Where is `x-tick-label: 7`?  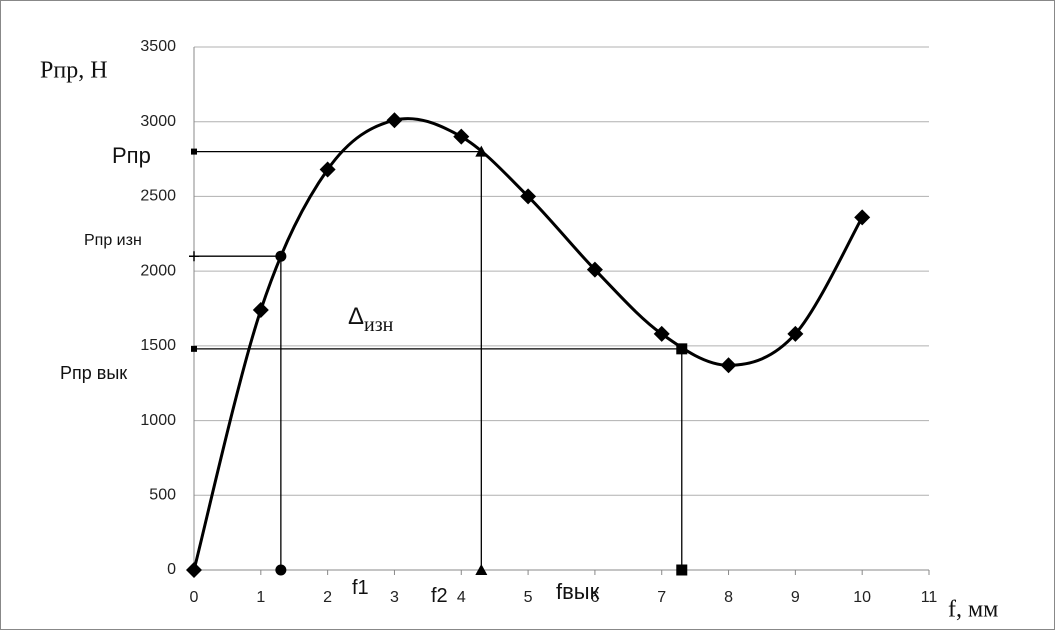 x-tick-label: 7 is located at coordinates (661, 597).